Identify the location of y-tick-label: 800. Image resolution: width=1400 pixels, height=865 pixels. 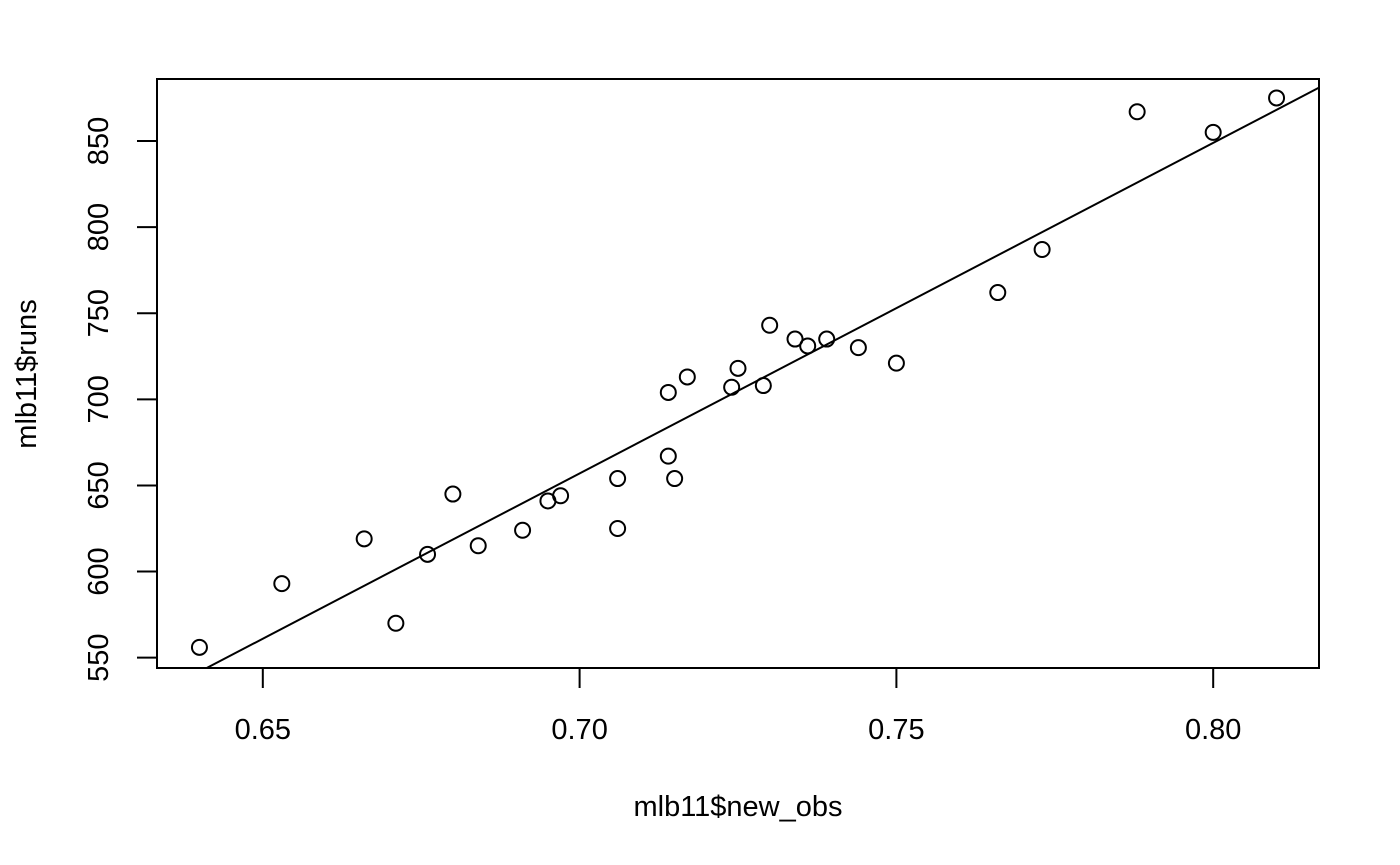
(99, 227).